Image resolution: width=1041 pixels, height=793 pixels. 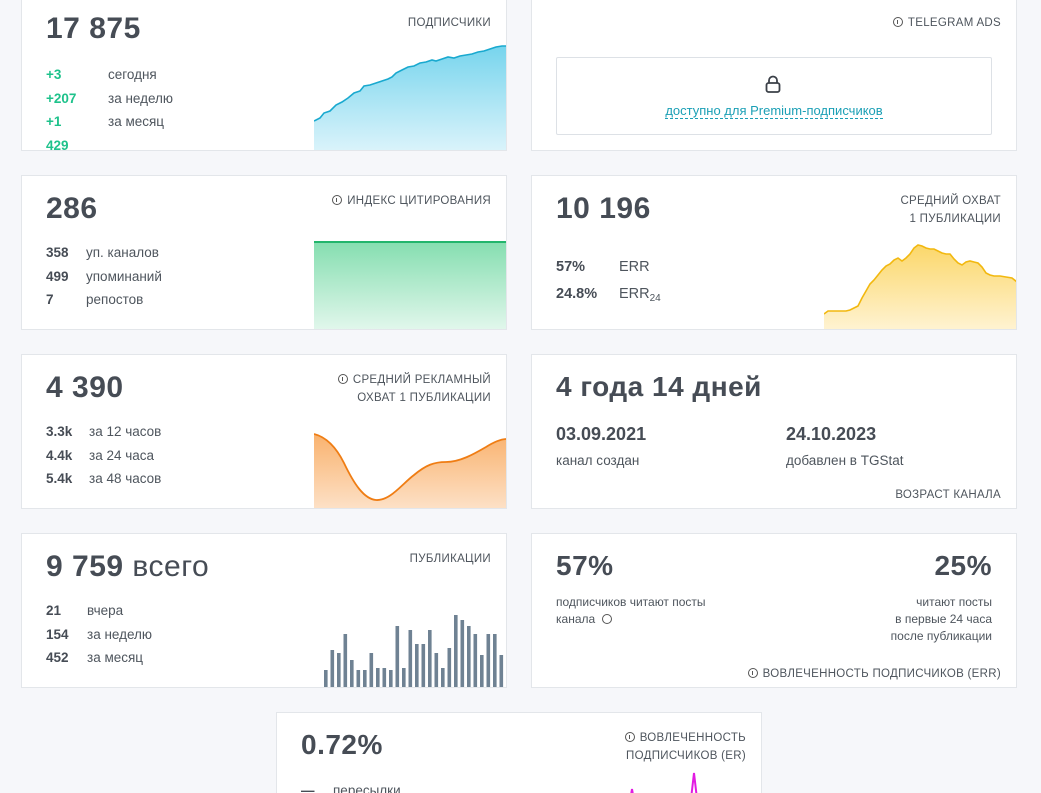 What do you see at coordinates (774, 96) in the screenshot?
I see `premium-lock-box: доступно для Premium-подписчиков` at bounding box center [774, 96].